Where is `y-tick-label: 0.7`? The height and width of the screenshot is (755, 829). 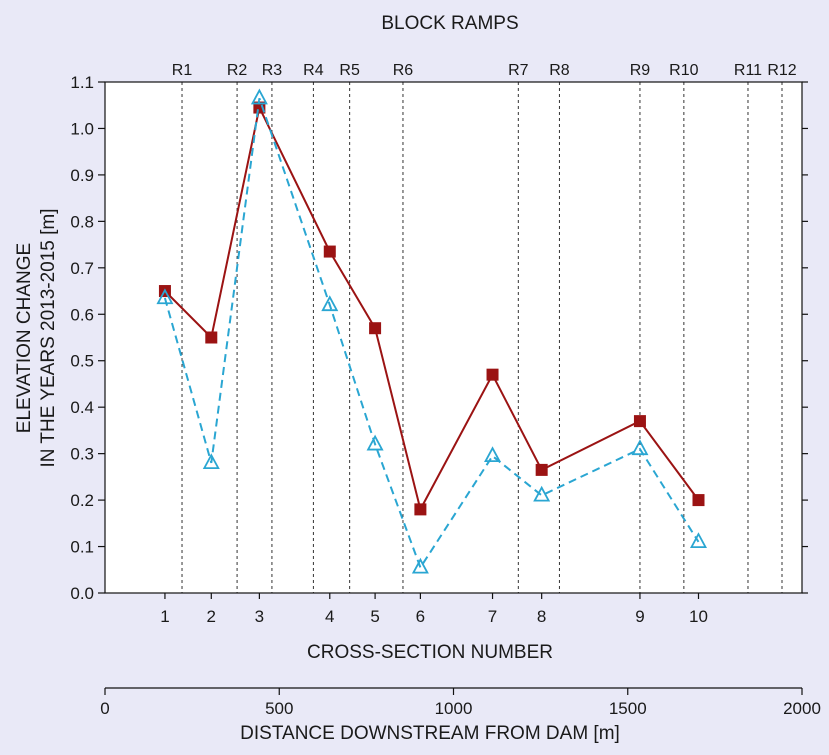
y-tick-label: 0.7 is located at coordinates (82, 268).